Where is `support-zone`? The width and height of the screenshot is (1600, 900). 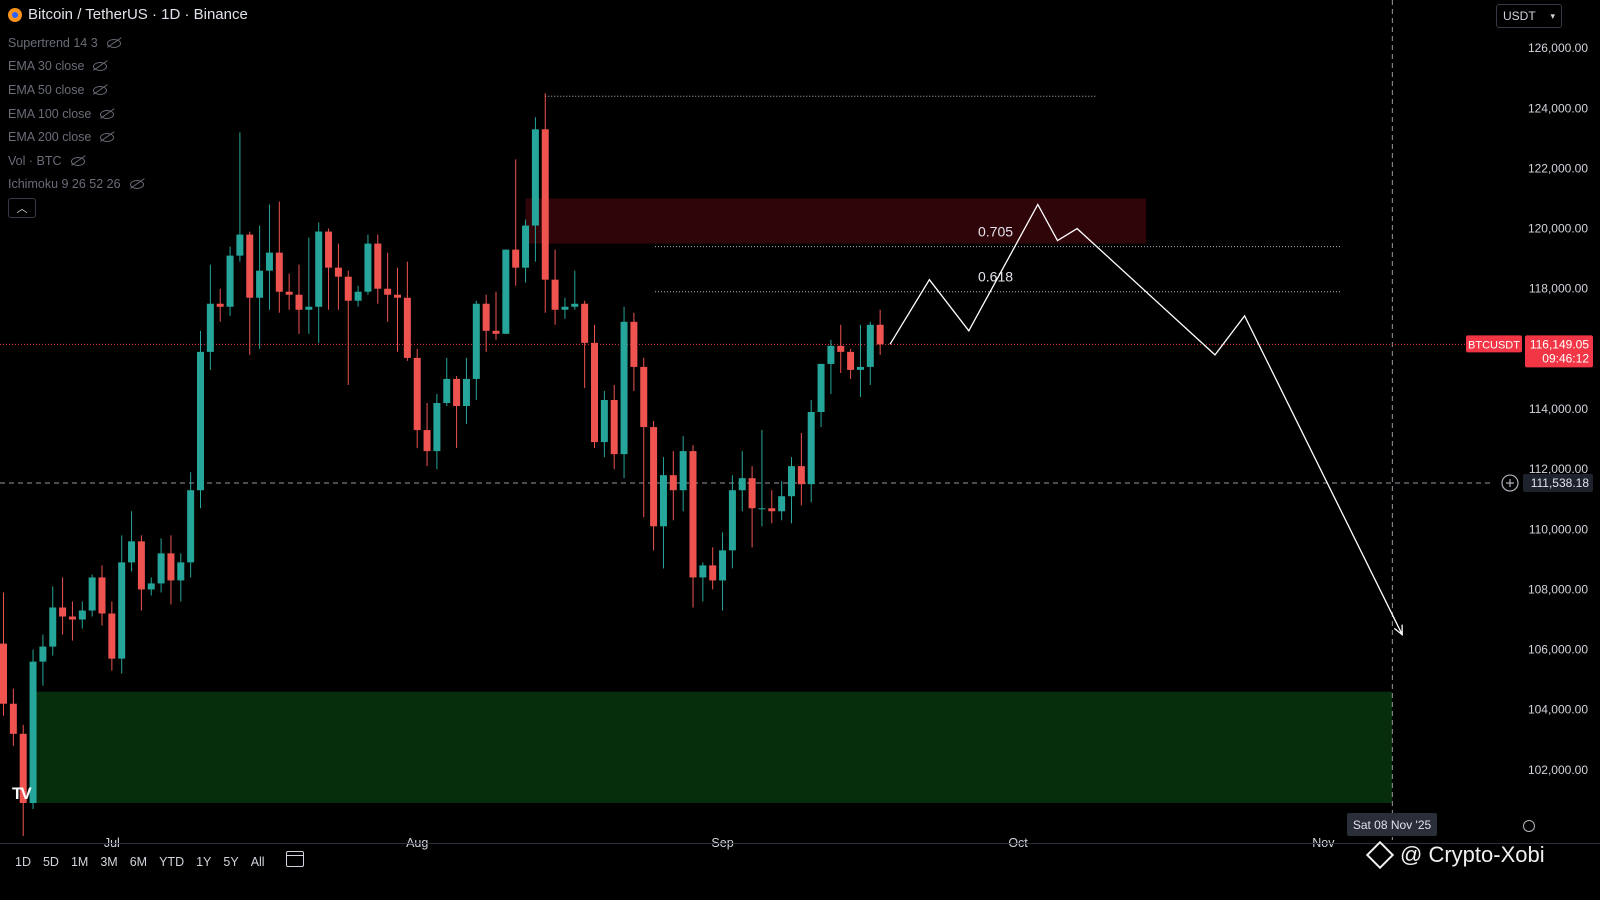 support-zone is located at coordinates (713, 747).